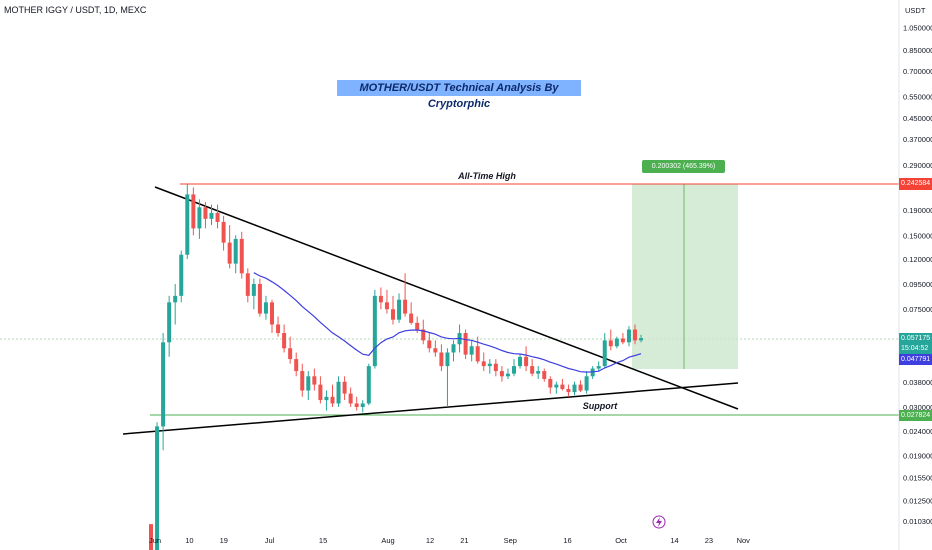  What do you see at coordinates (917, 118) in the screenshot?
I see `price-tick-label: 0.450000` at bounding box center [917, 118].